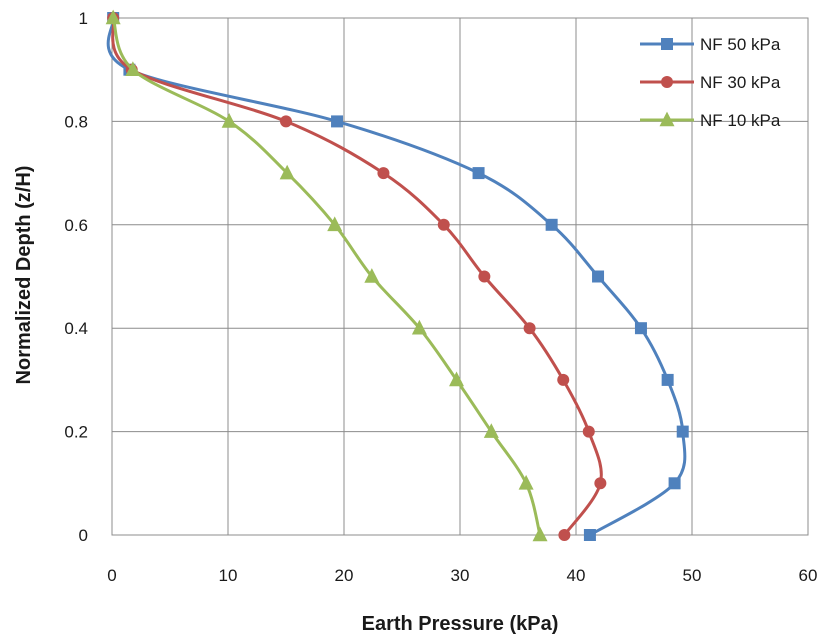 This screenshot has width=823, height=644. I want to click on legend-label: NF 10 kPa, so click(740, 120).